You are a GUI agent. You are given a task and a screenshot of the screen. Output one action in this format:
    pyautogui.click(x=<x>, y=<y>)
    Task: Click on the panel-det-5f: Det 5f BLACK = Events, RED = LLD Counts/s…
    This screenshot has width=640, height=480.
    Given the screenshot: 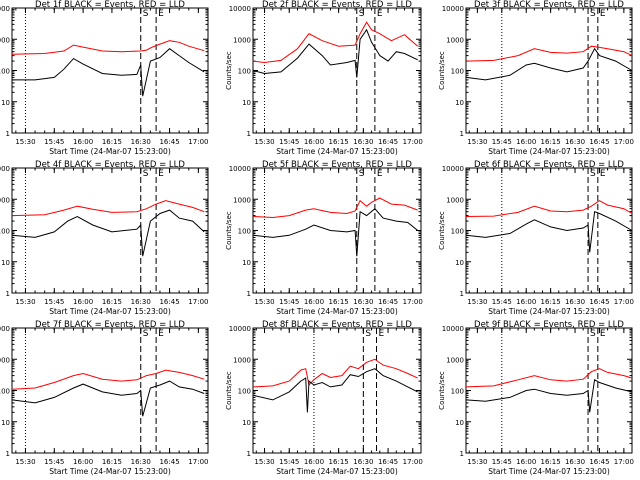 What is the action you would take?
    pyautogui.click(x=324, y=238)
    